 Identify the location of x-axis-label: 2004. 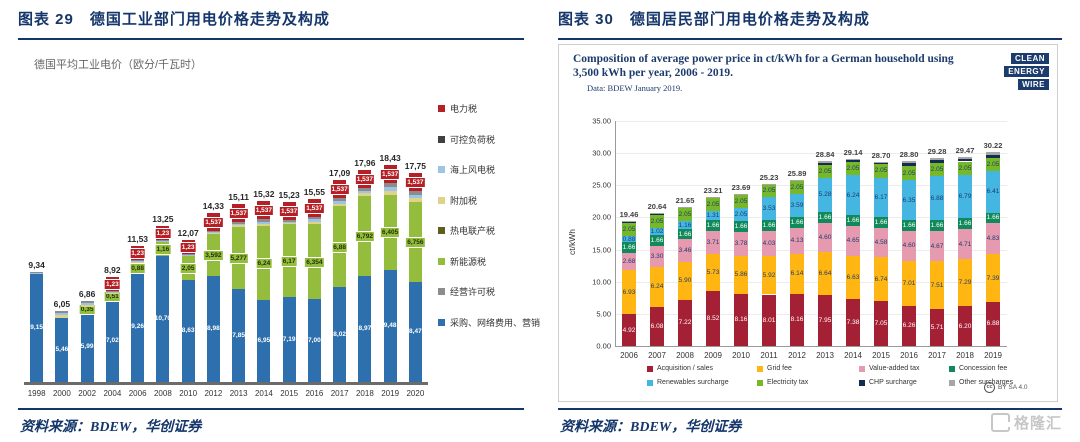
(112, 393).